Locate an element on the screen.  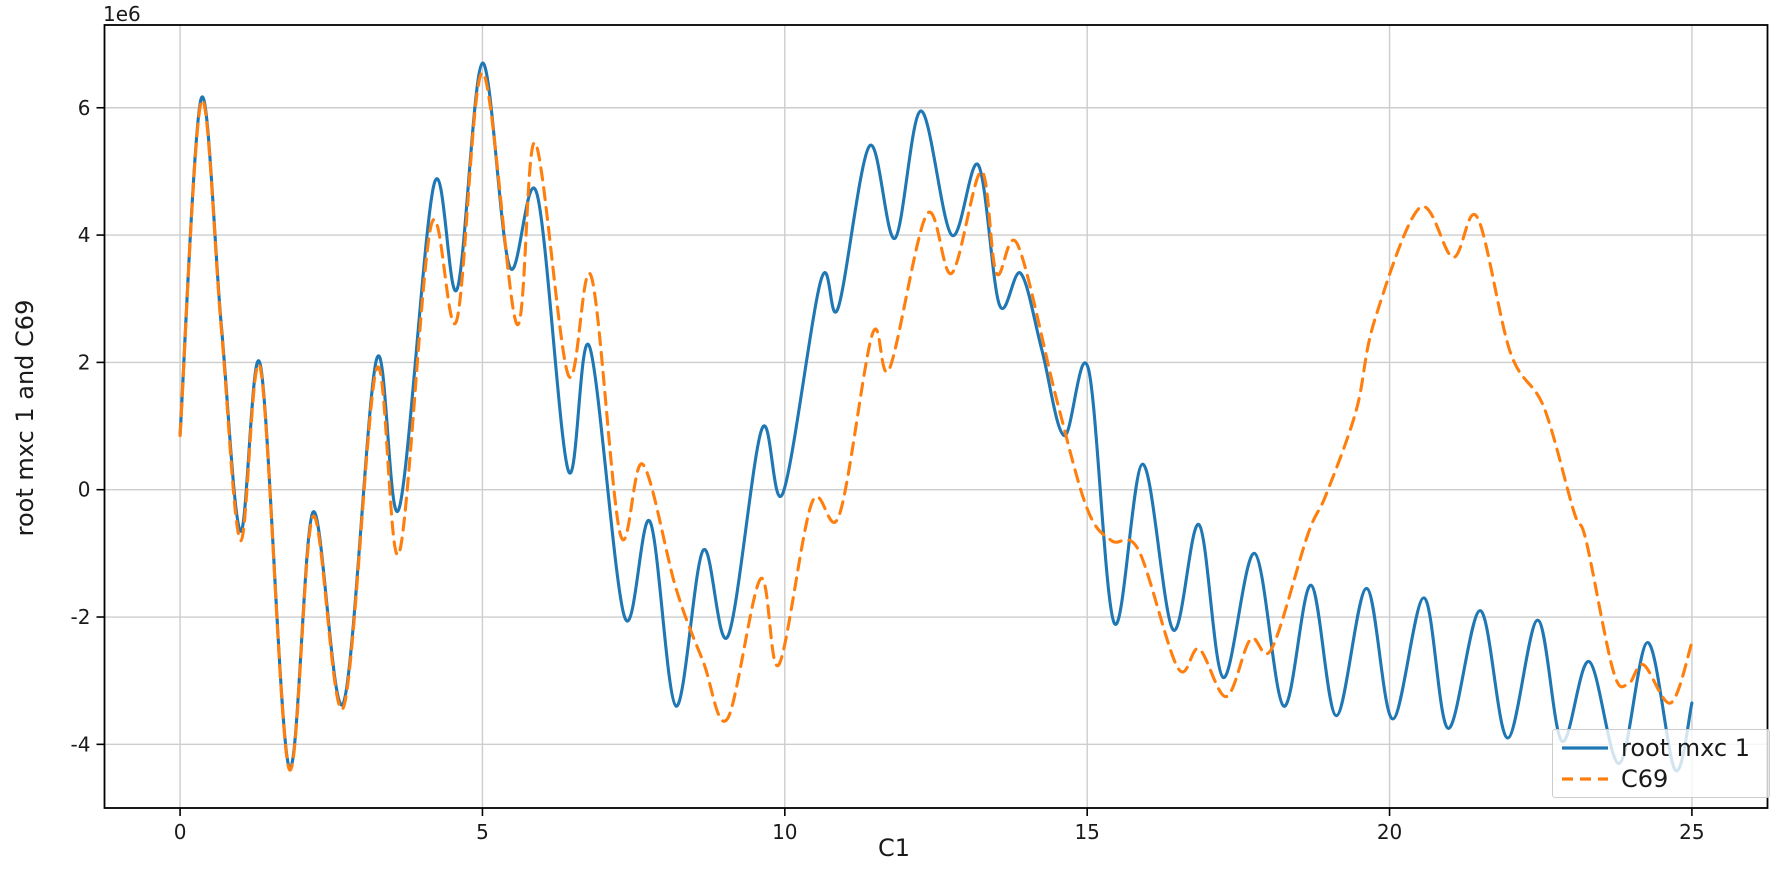
y-tick-label: 4 is located at coordinates (84, 235).